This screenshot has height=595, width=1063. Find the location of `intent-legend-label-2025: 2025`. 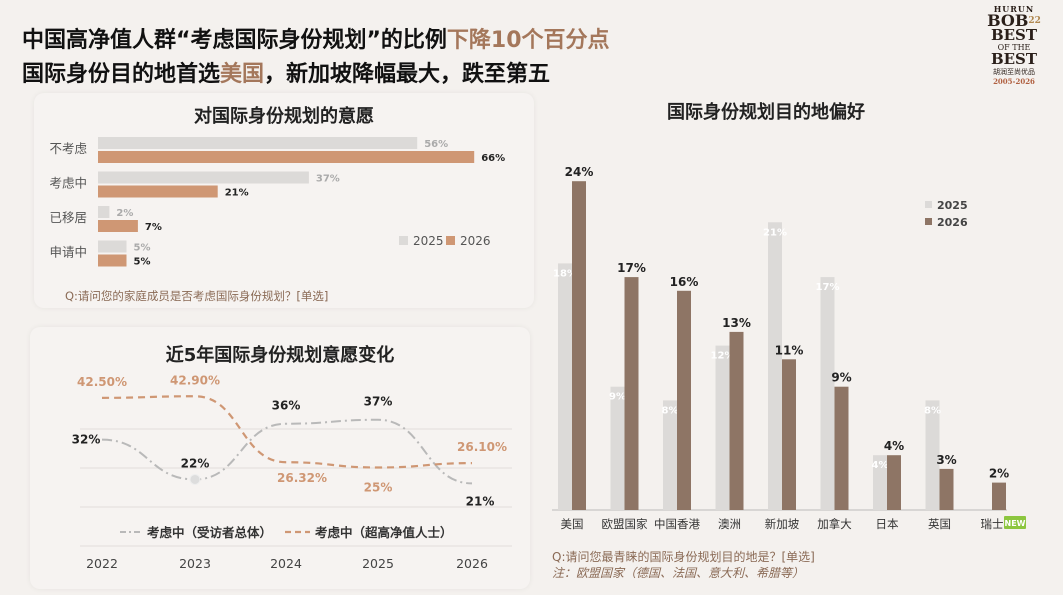

intent-legend-label-2025: 2025 is located at coordinates (428, 241).